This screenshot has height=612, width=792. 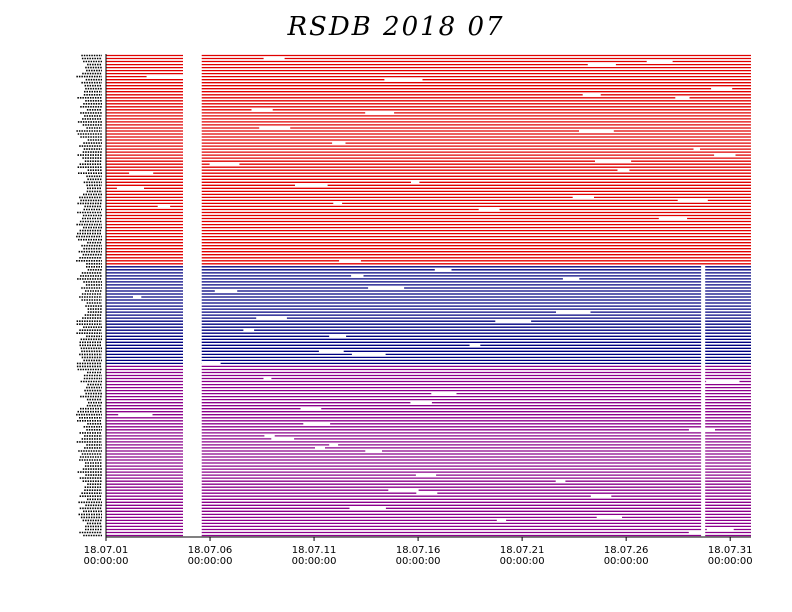 What do you see at coordinates (626, 550) in the screenshot?
I see `x-tick-label: 18.07.26` at bounding box center [626, 550].